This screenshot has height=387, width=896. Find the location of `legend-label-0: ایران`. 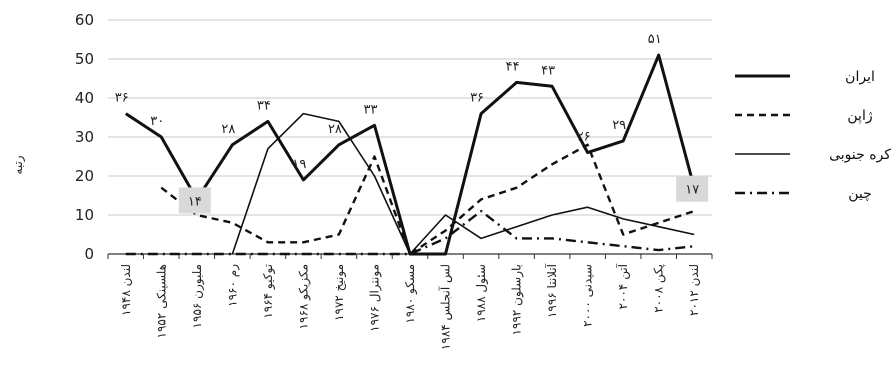

legend-label-0: ایران is located at coordinates (860, 77).